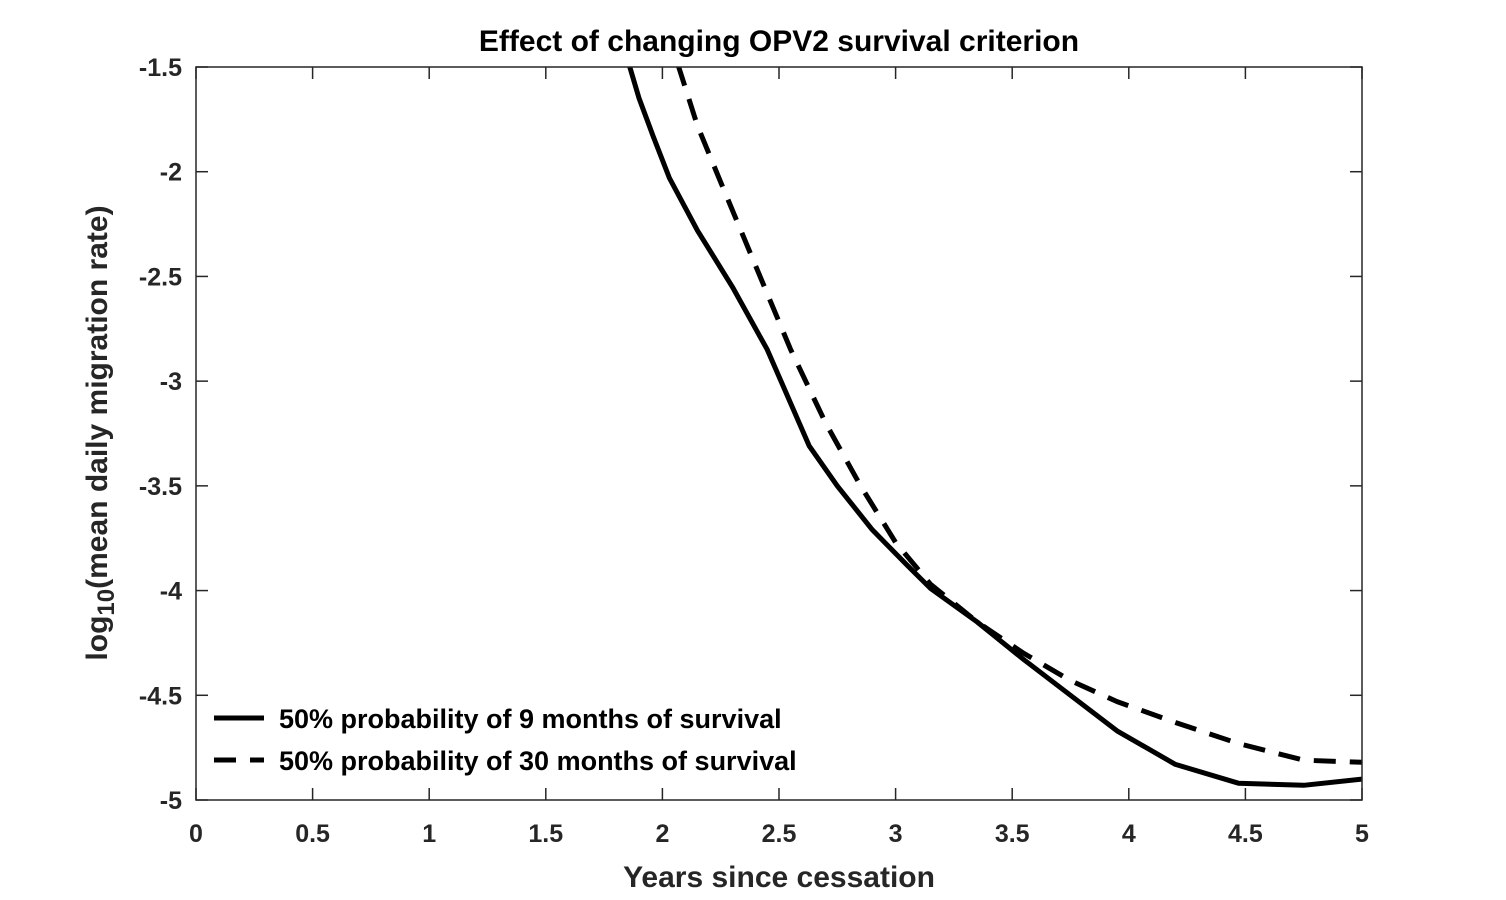 Image resolution: width=1506 pixels, height=900 pixels. I want to click on y-axis-label: log10(mean daily migration rate), so click(100, 432).